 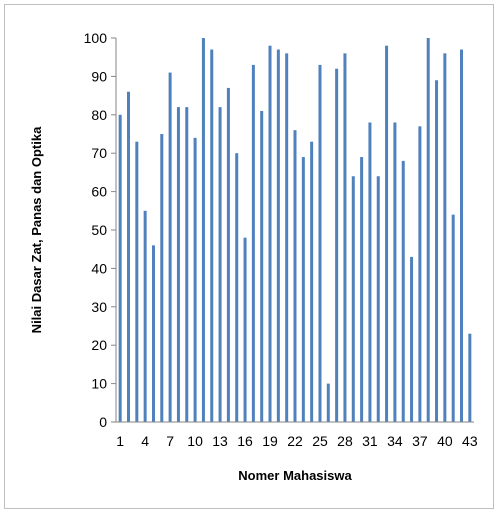 What do you see at coordinates (145, 441) in the screenshot?
I see `x-tick-label: 4` at bounding box center [145, 441].